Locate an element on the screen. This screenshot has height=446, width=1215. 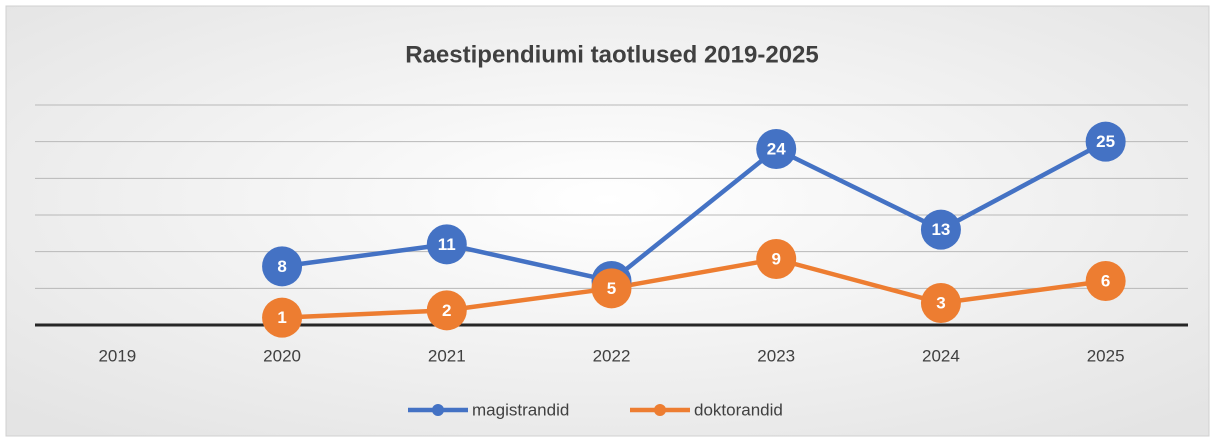
series-line is located at coordinates (693, 288).